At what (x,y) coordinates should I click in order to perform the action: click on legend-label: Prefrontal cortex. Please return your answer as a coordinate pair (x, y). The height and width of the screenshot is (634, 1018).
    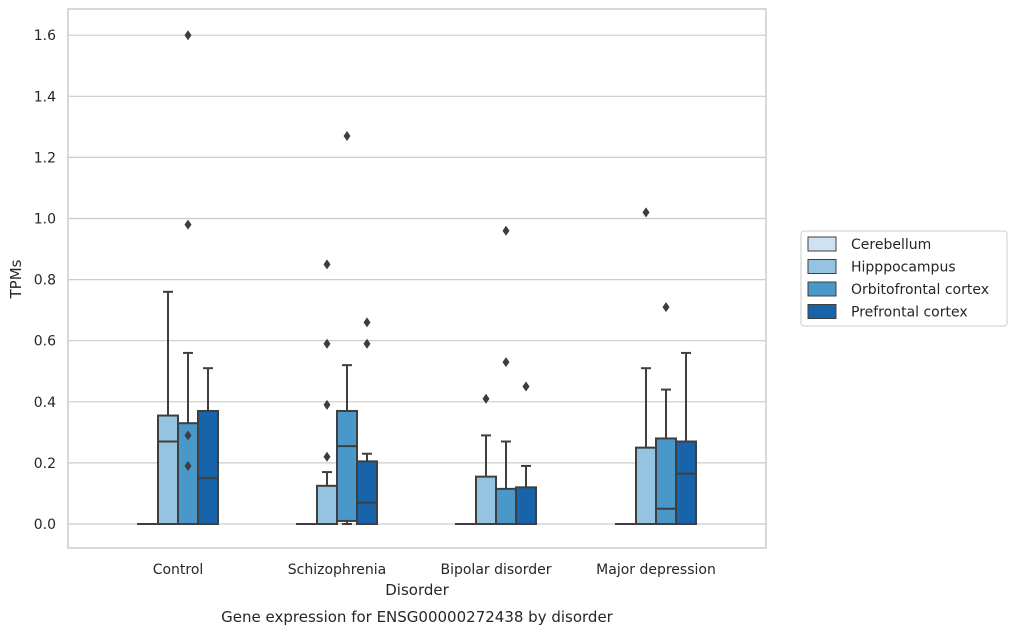
    Looking at the image, I should click on (909, 313).